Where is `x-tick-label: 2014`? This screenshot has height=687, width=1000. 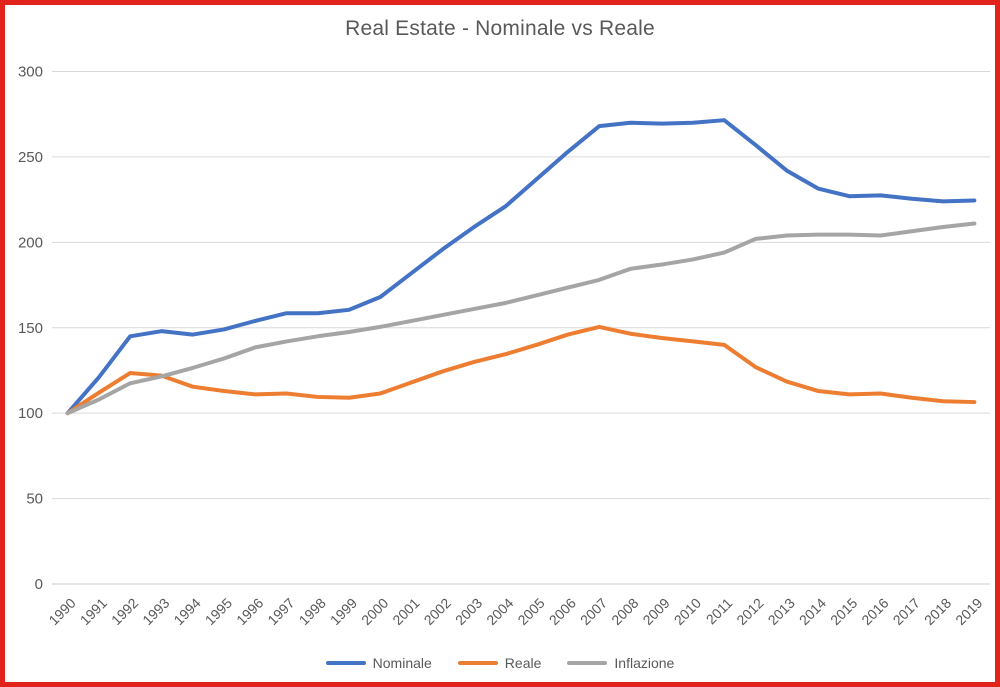 x-tick-label: 2014 is located at coordinates (812, 611).